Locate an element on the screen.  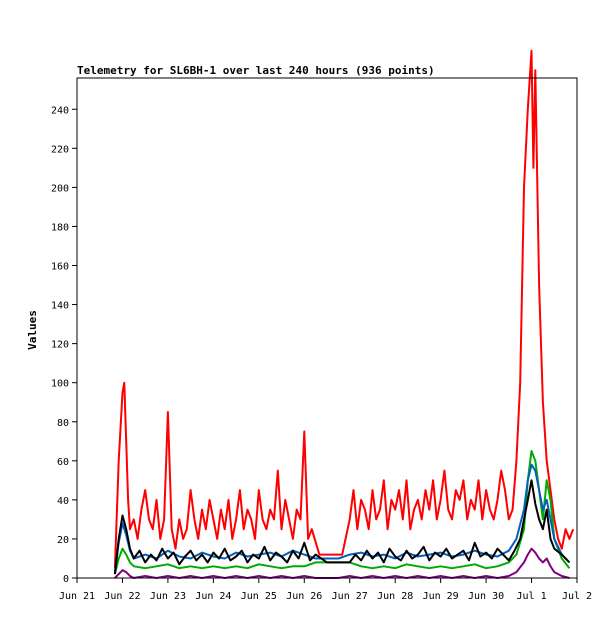
x-tick-label: Jul 2 is located at coordinates (577, 596).